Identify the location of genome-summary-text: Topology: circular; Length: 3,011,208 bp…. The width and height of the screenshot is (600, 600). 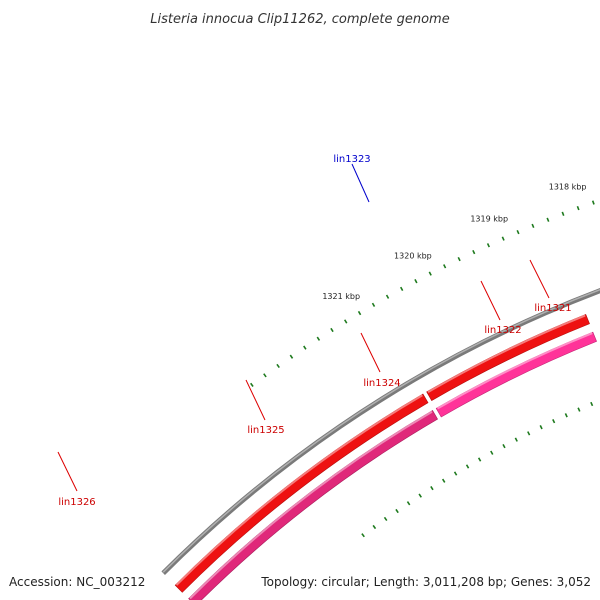
(425, 582).